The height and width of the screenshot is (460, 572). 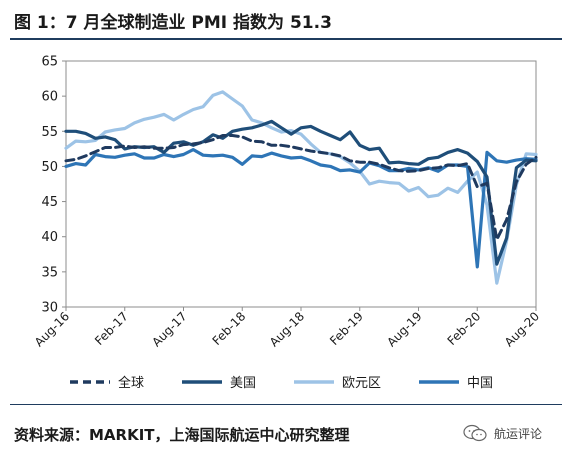 I want to click on x-tick-label: Feb-19, so click(x=346, y=328).